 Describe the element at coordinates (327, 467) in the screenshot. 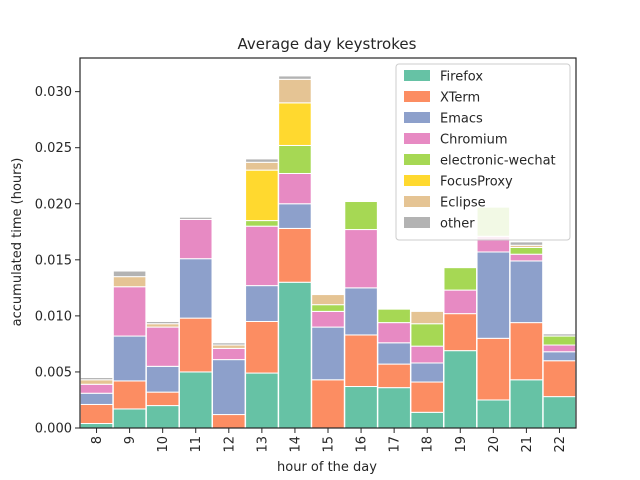

I see `x-axis-label: hour of the day` at that location.